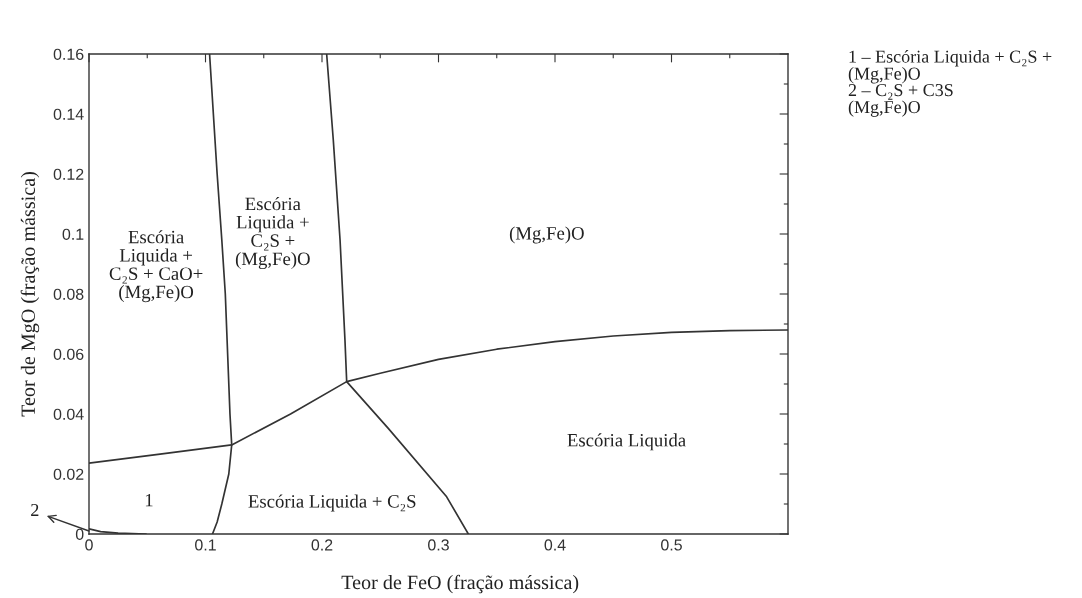 The image size is (1082, 598). Describe the element at coordinates (68, 54) in the screenshot. I see `y-tick-label: 0.16` at that location.